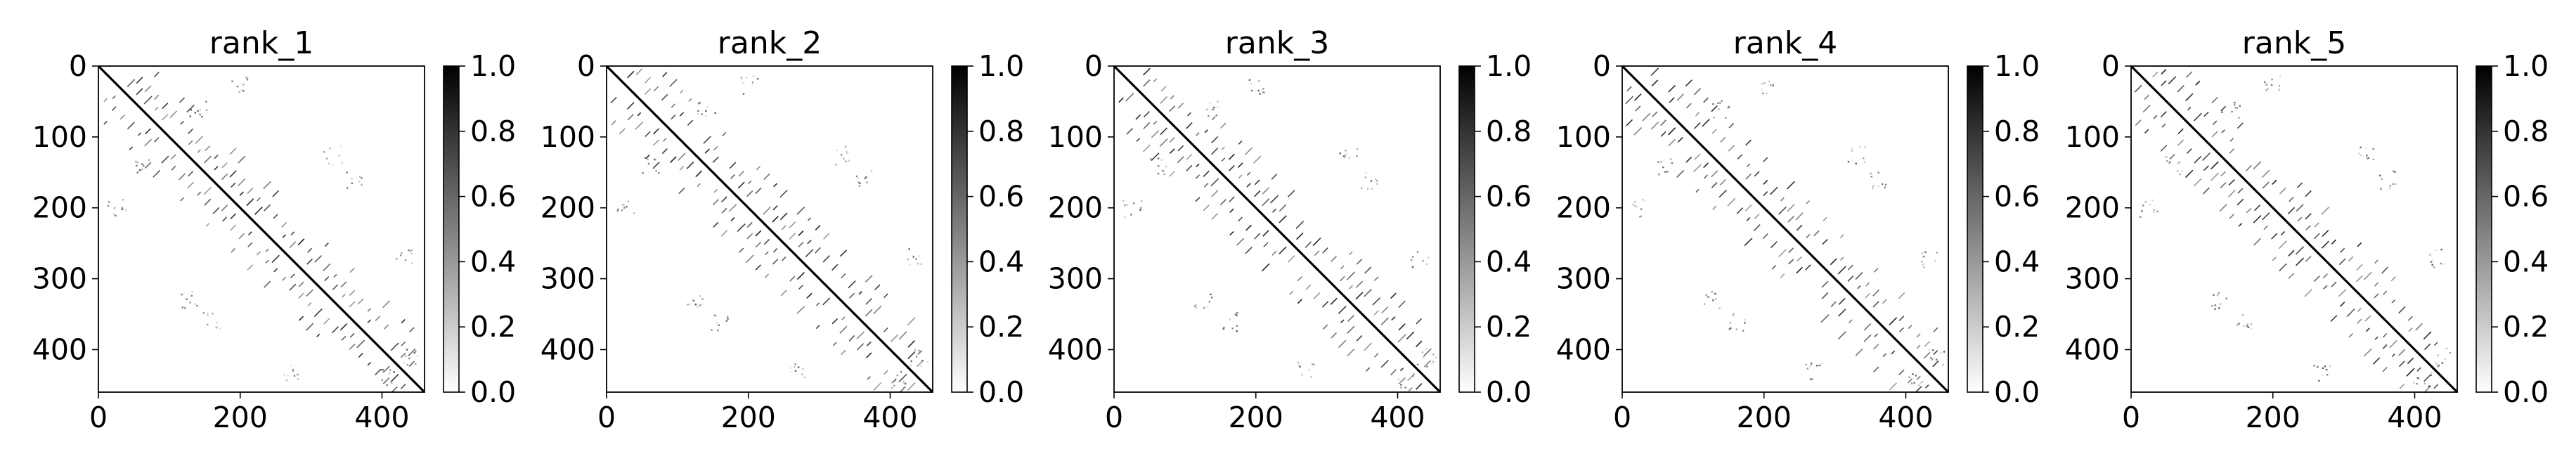 The image size is (2576, 461). Describe the element at coordinates (2414, 417) in the screenshot. I see `x-tick-label: 400` at that location.